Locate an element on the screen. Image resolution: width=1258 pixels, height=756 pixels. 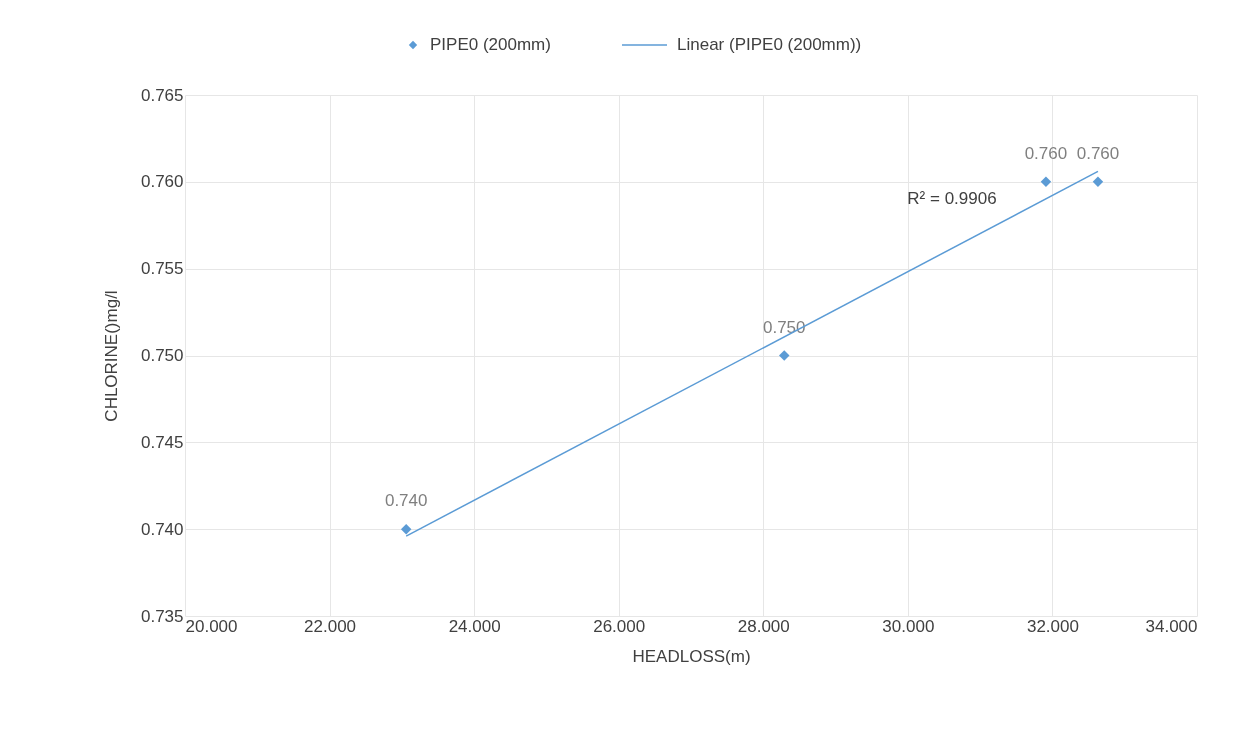
x-axis-title: HEADLOSS(m) is located at coordinates (691, 656).